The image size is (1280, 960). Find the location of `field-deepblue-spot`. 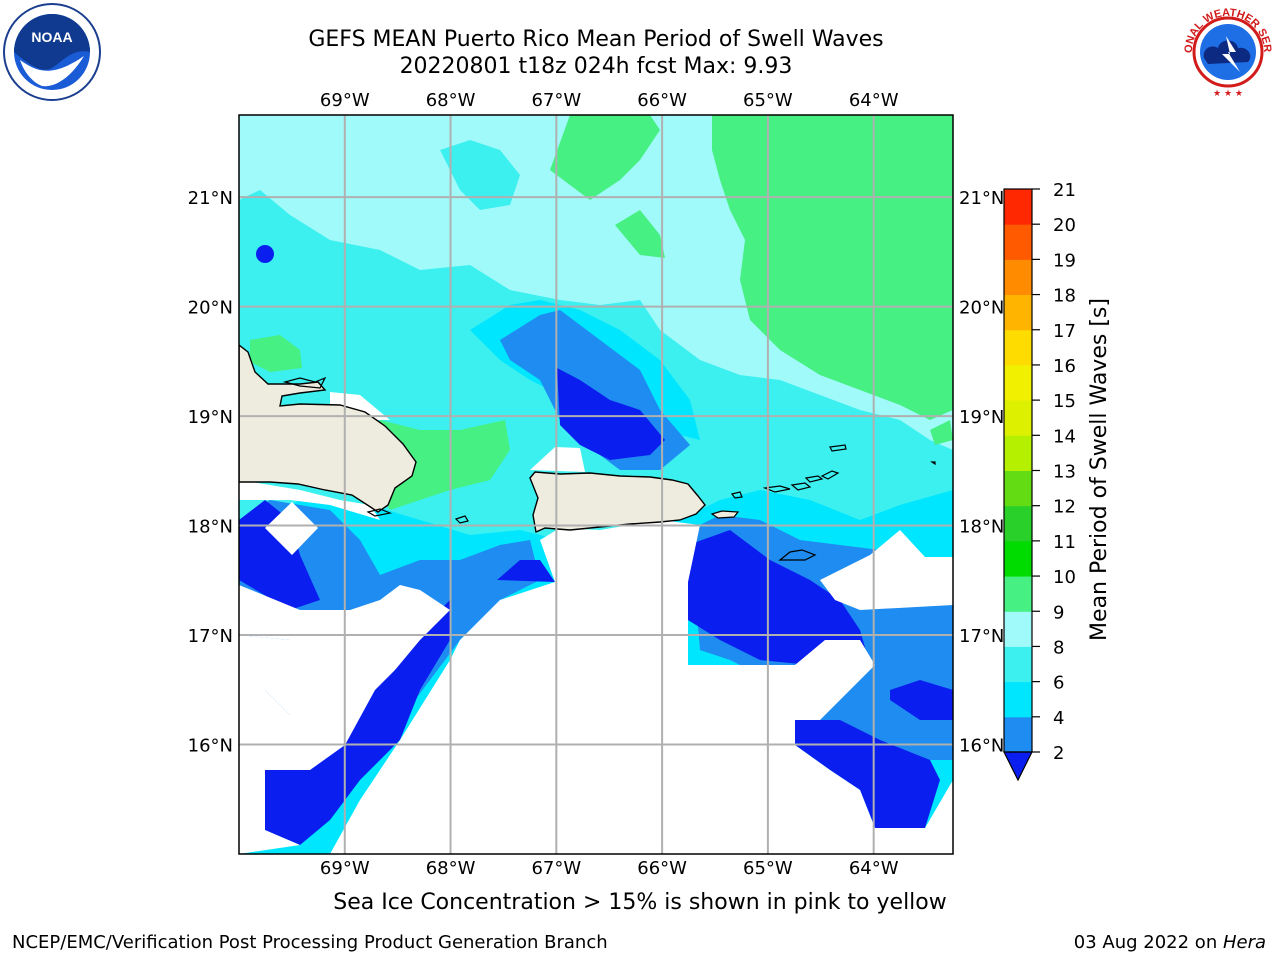

field-deepblue-spot is located at coordinates (265, 254).